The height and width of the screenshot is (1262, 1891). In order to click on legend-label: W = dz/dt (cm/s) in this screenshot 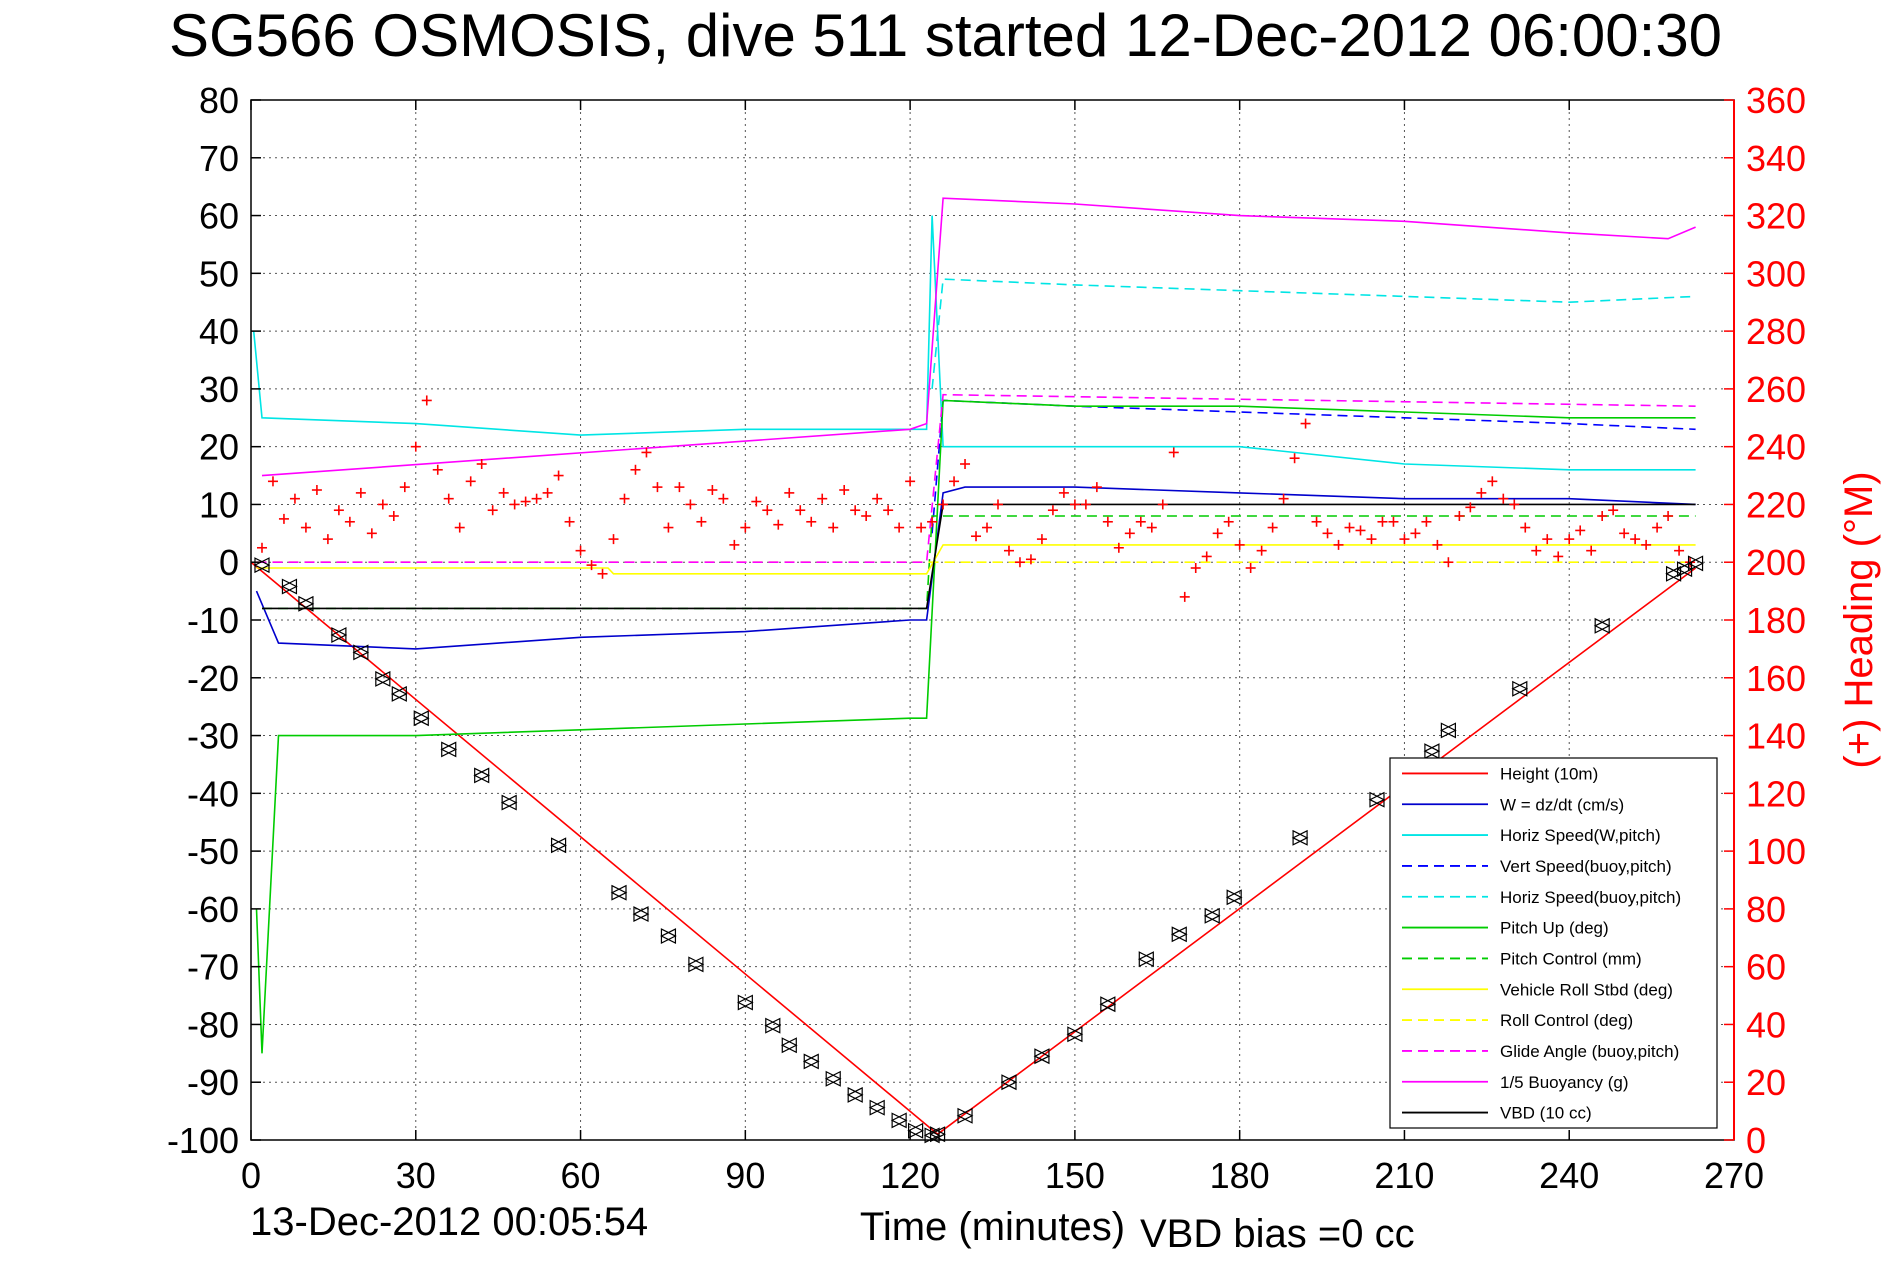, I will do `click(1562, 804)`.